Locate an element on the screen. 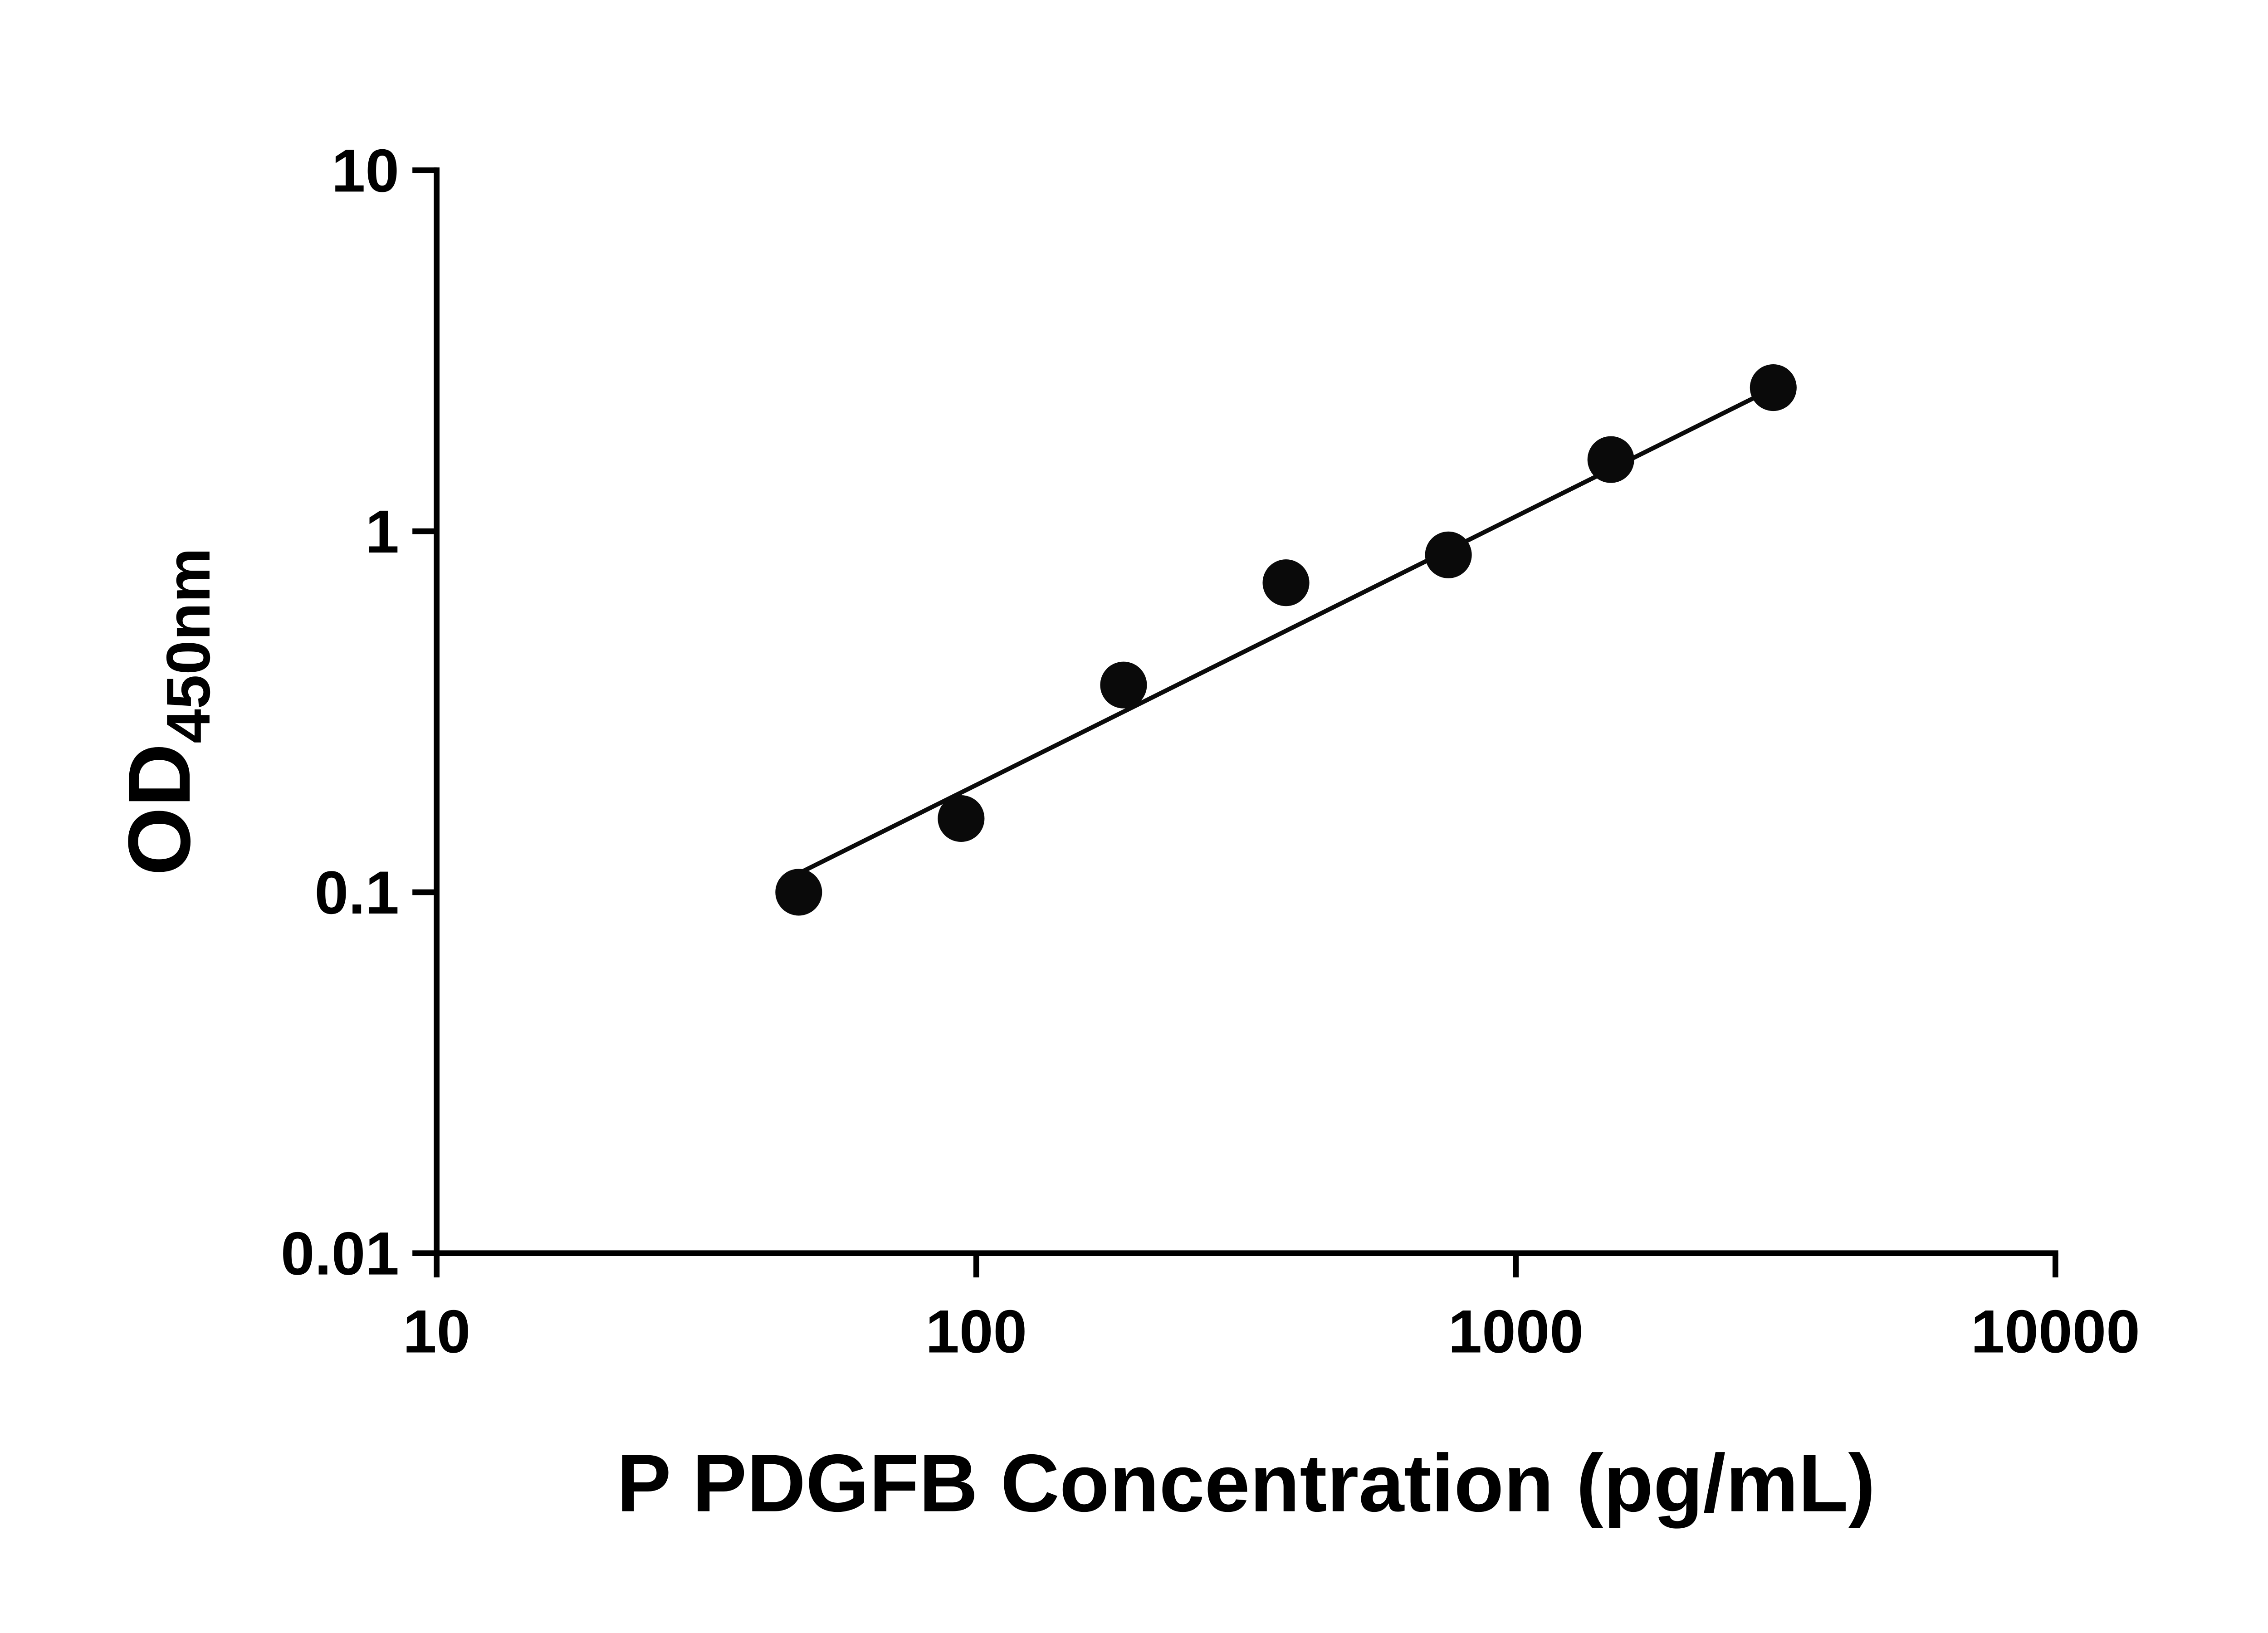  y-axis-title: OD450nm is located at coordinates (167, 712).